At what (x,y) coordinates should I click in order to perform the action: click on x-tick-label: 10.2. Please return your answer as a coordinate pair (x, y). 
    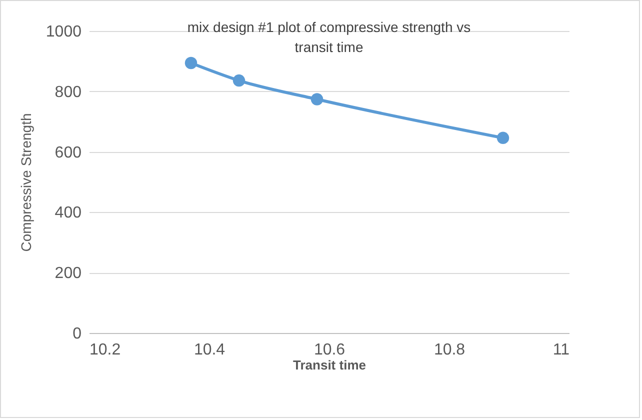
    Looking at the image, I should click on (105, 350).